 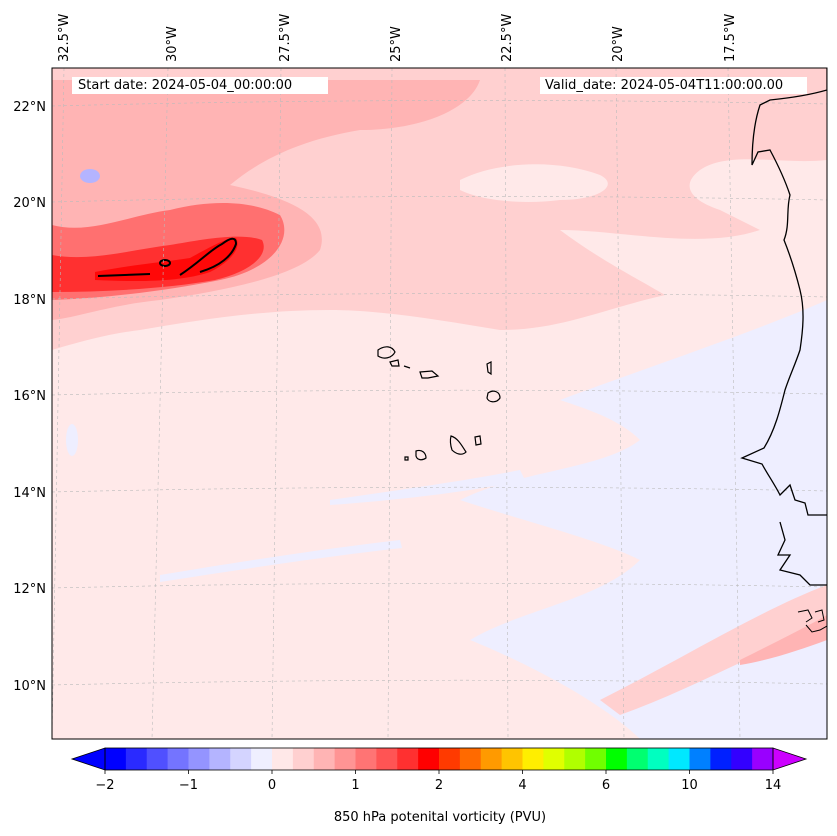 I want to click on colorbar-under-arrow, so click(x=88, y=759).